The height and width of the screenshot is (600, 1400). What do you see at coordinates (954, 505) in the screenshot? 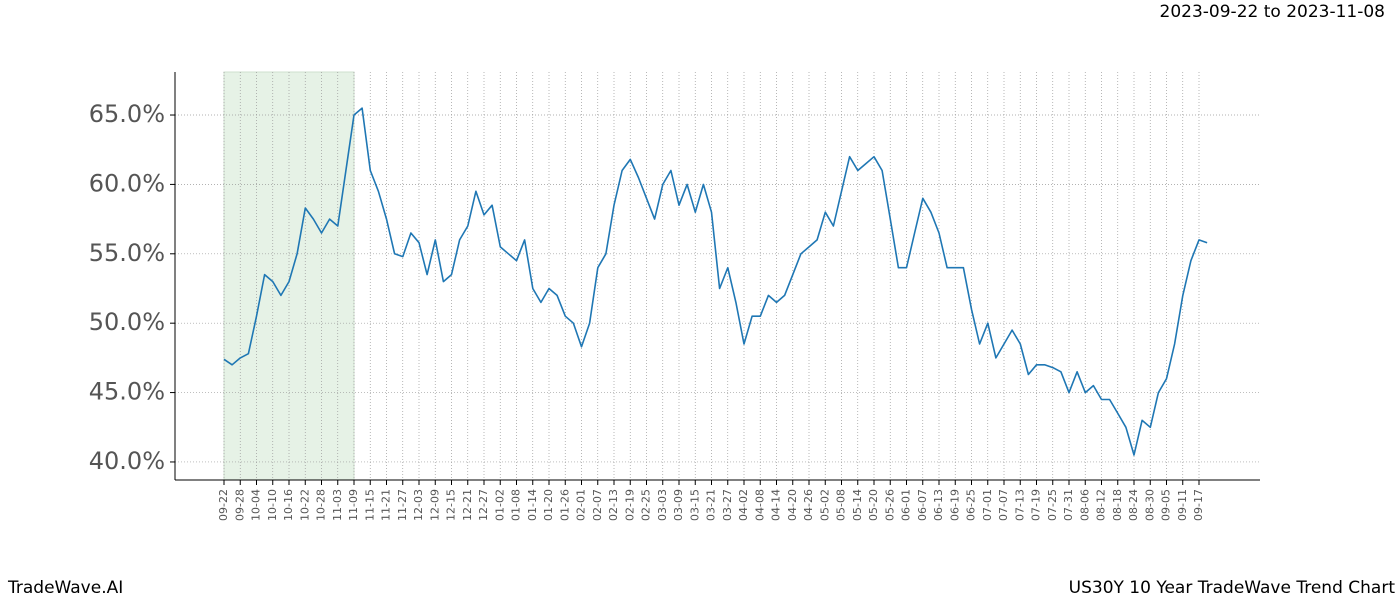
I see `x-tick-label: 06-19` at bounding box center [954, 505].